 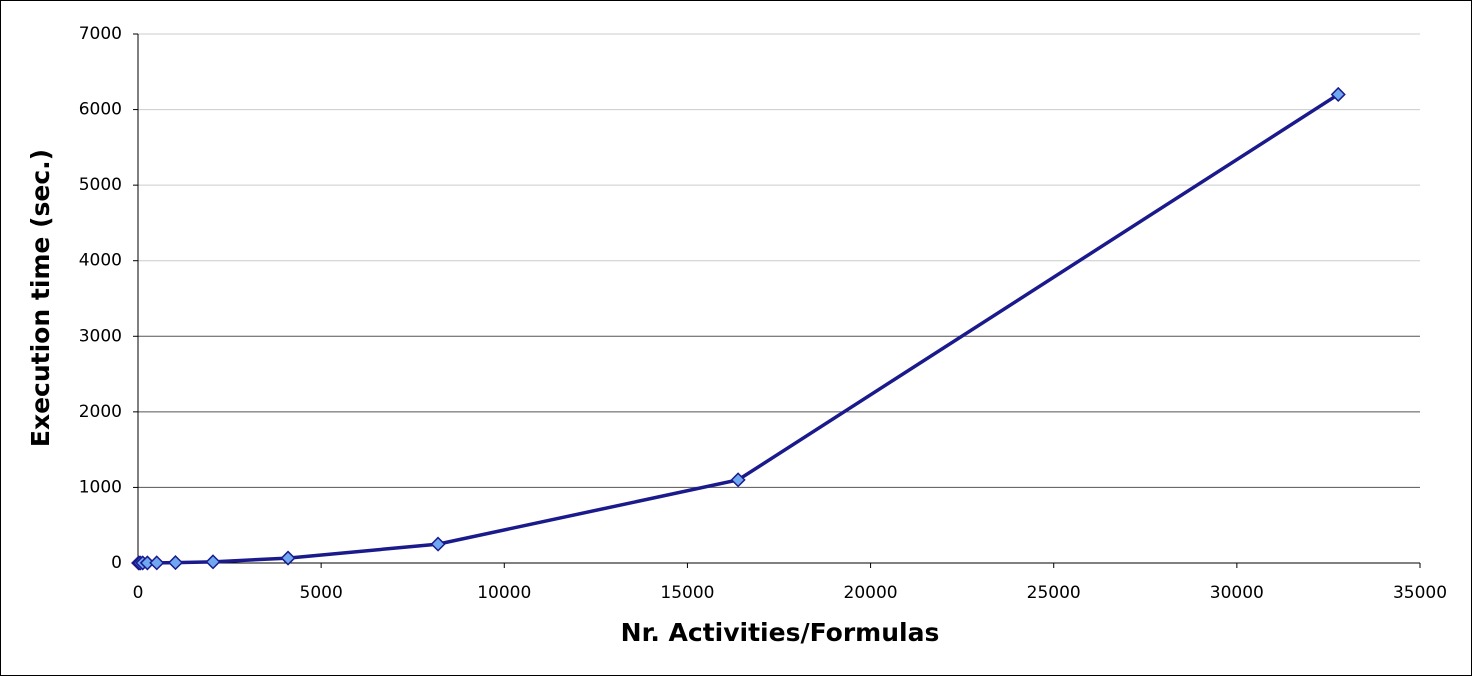 I want to click on x-tick-label: 15000, so click(x=687, y=593).